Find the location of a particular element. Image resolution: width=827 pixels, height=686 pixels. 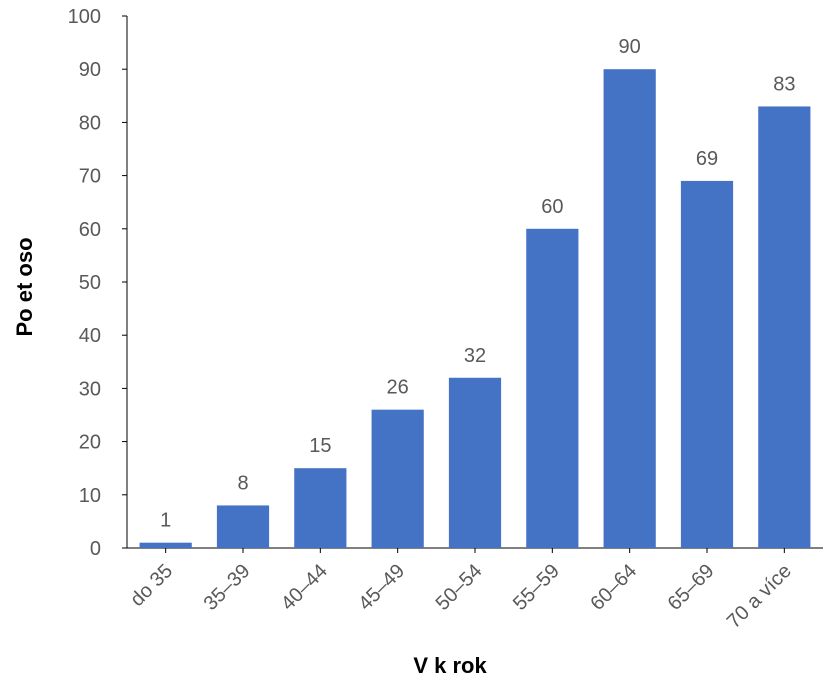

y-tick-label: 0 is located at coordinates (95, 549).